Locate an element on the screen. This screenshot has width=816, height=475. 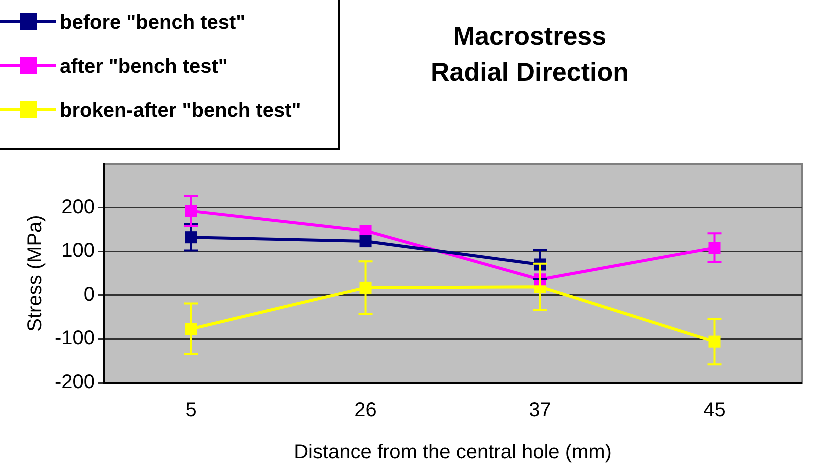
y-tick-label: -100 is located at coordinates (75, 339).